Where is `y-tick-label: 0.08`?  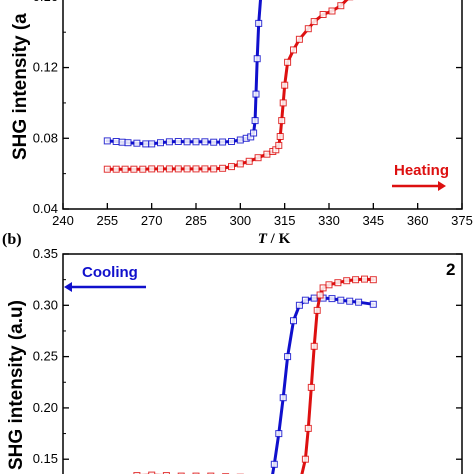
y-tick-label: 0.08 is located at coordinates (45, 137).